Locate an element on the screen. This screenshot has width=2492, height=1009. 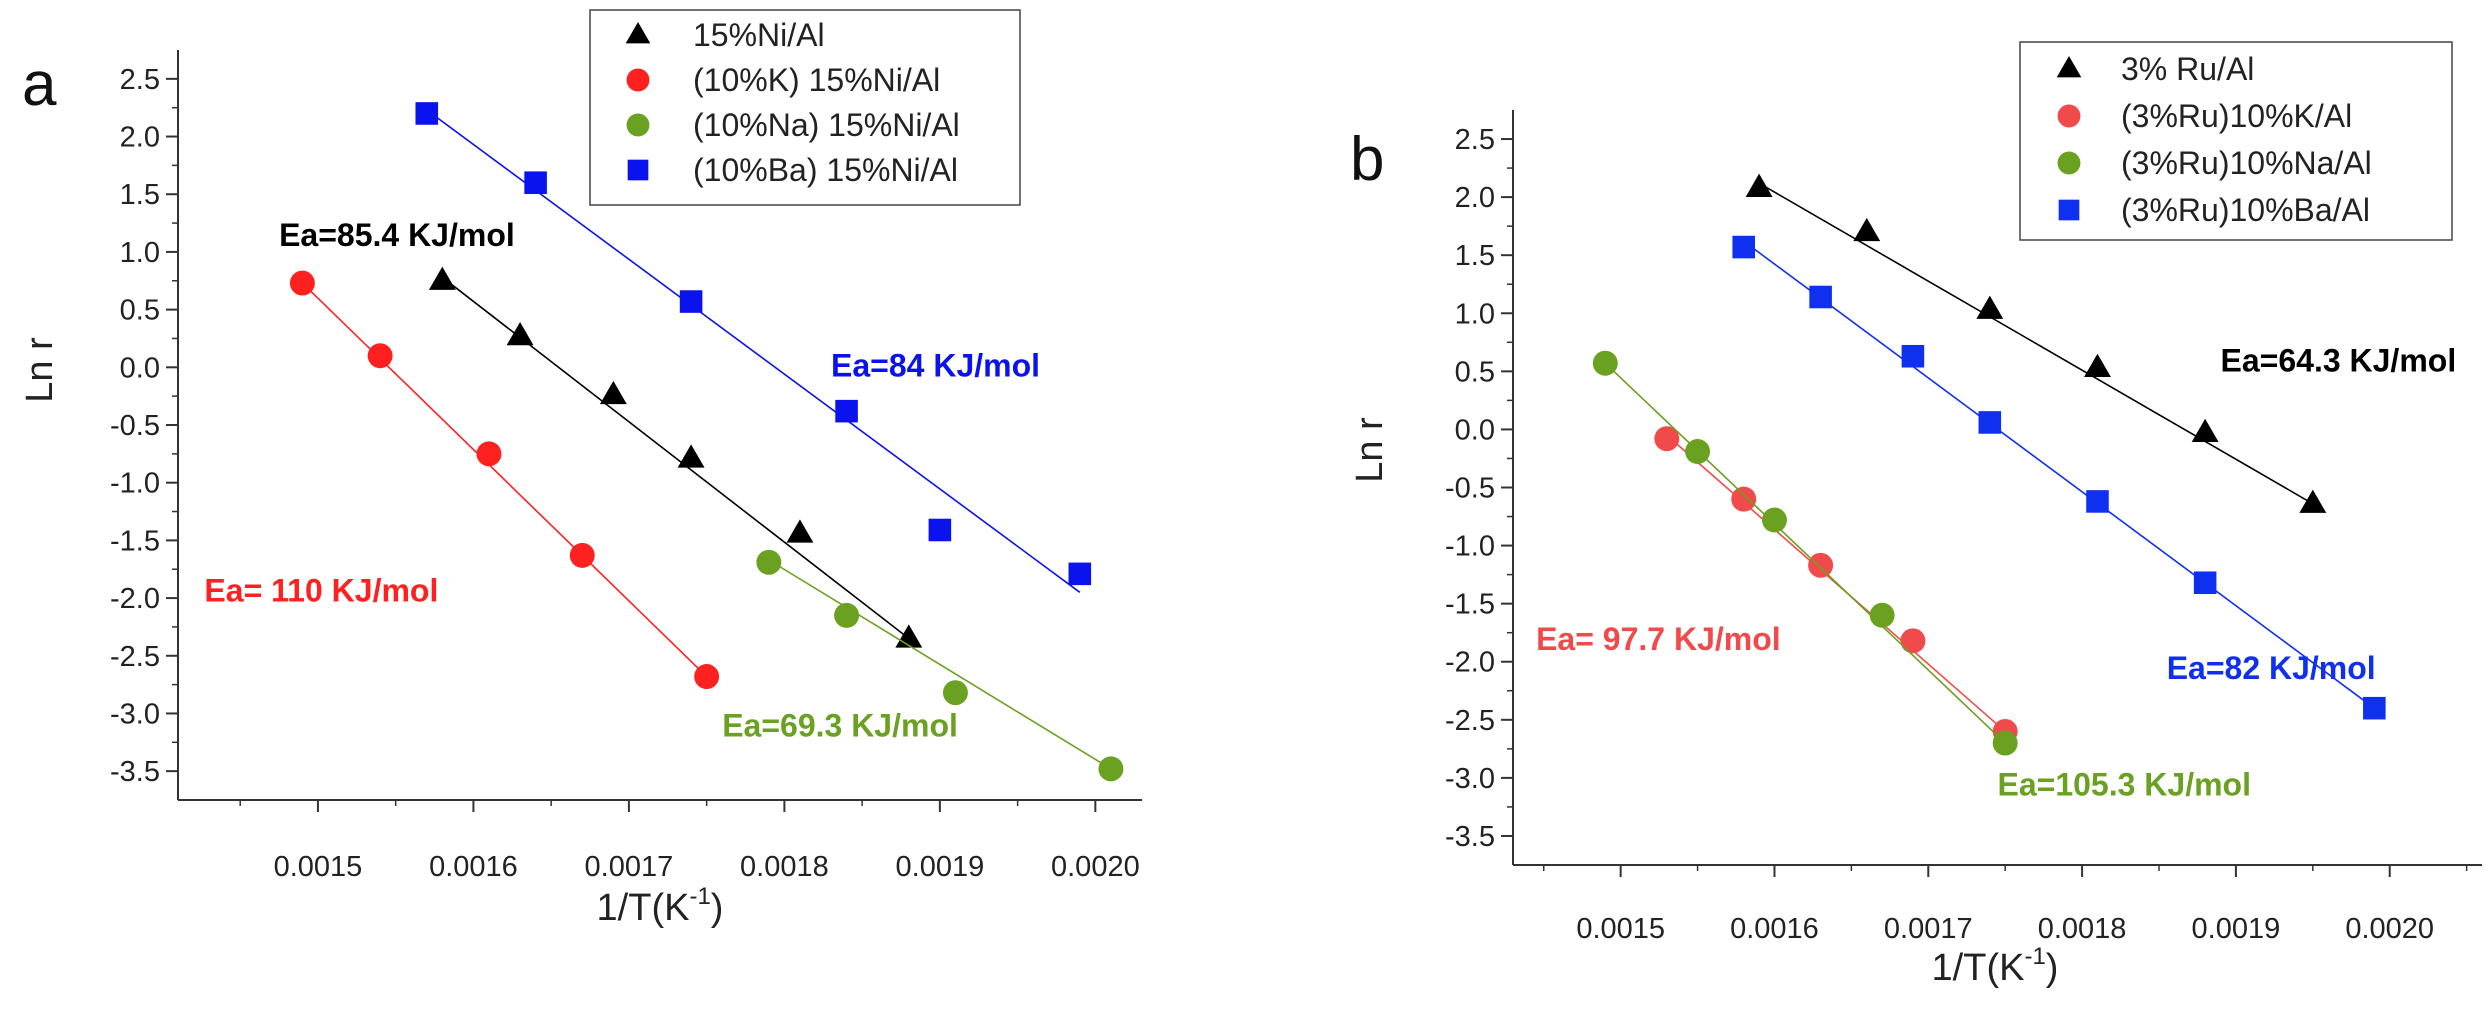
legend-label: 3% Ru/Al is located at coordinates (2187, 69).